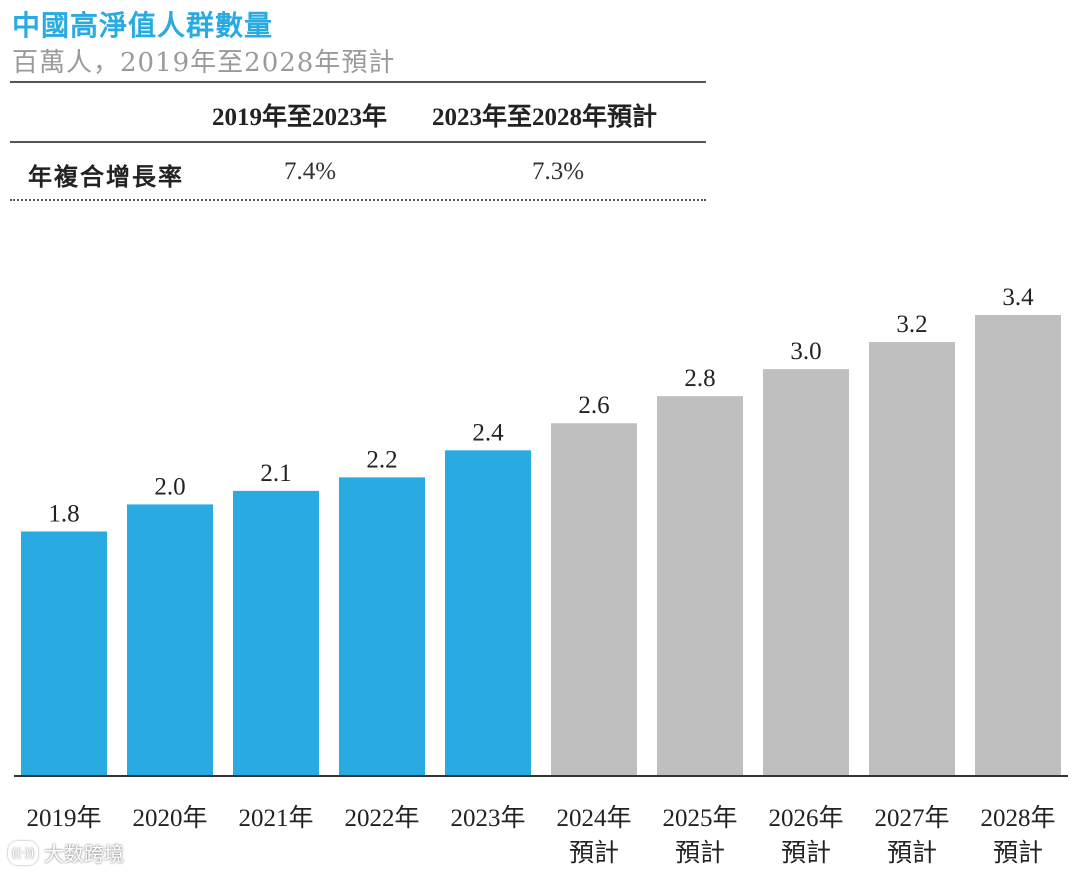 This screenshot has height=871, width=1080. What do you see at coordinates (805, 351) in the screenshot?
I see `bar-value-label-7: 3.0` at bounding box center [805, 351].